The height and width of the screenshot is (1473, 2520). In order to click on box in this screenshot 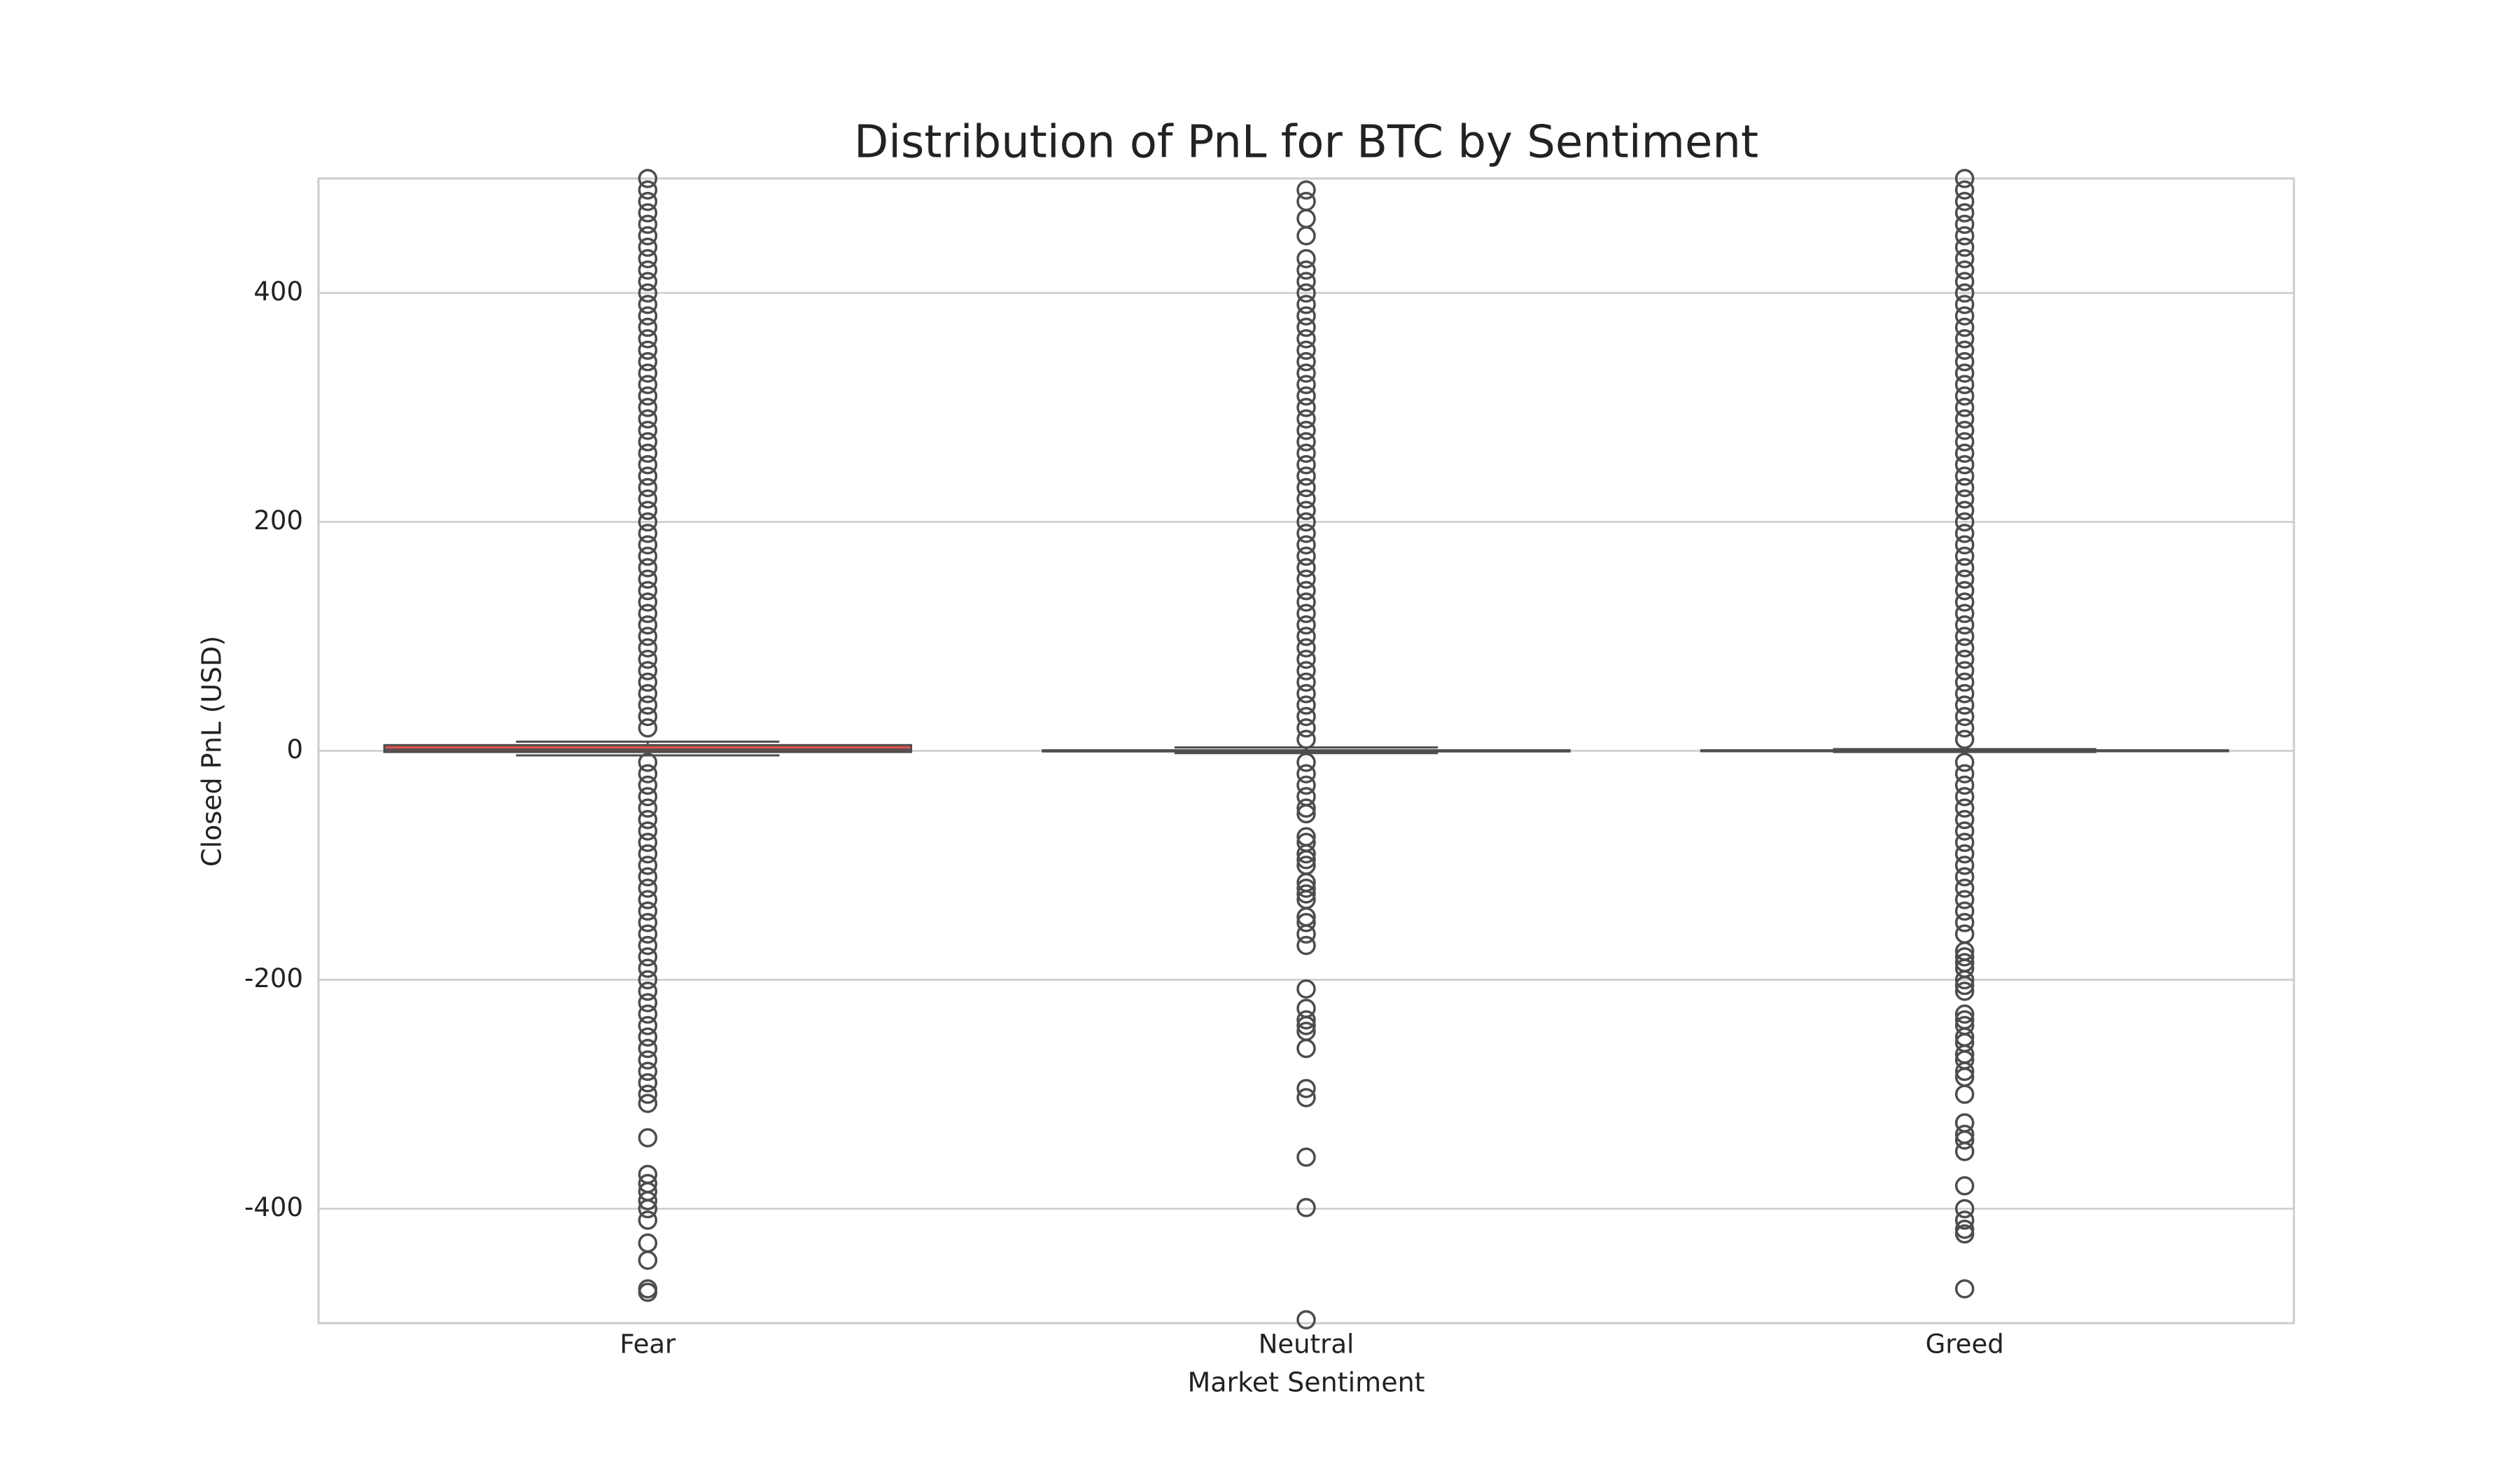, I will do `click(648, 748)`.